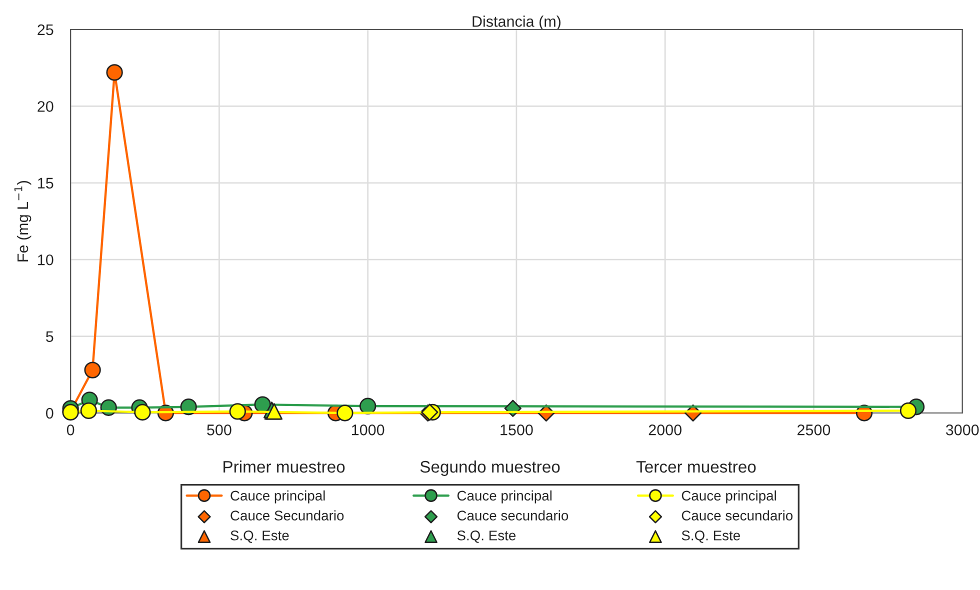  Describe the element at coordinates (368, 430) in the screenshot. I see `x-tick-label: 1000` at that location.